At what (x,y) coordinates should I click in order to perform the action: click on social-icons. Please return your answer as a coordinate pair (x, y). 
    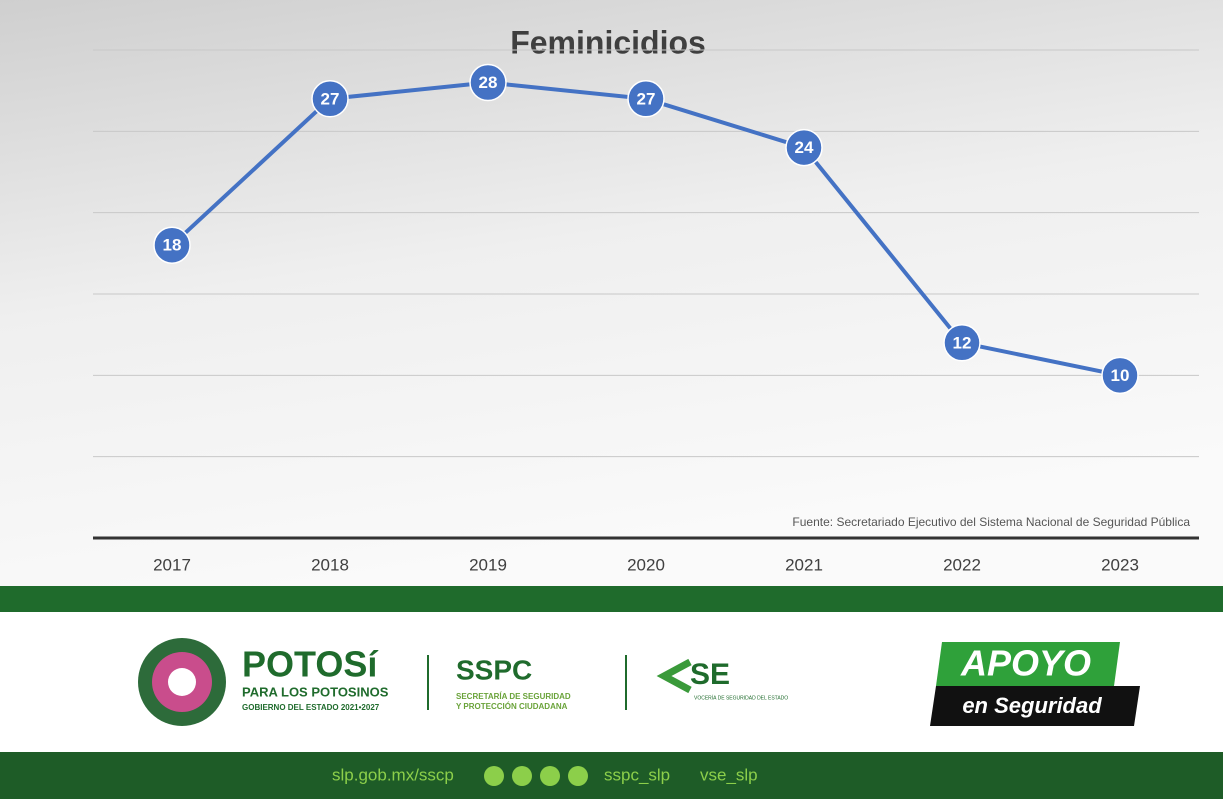
    Looking at the image, I should click on (536, 776).